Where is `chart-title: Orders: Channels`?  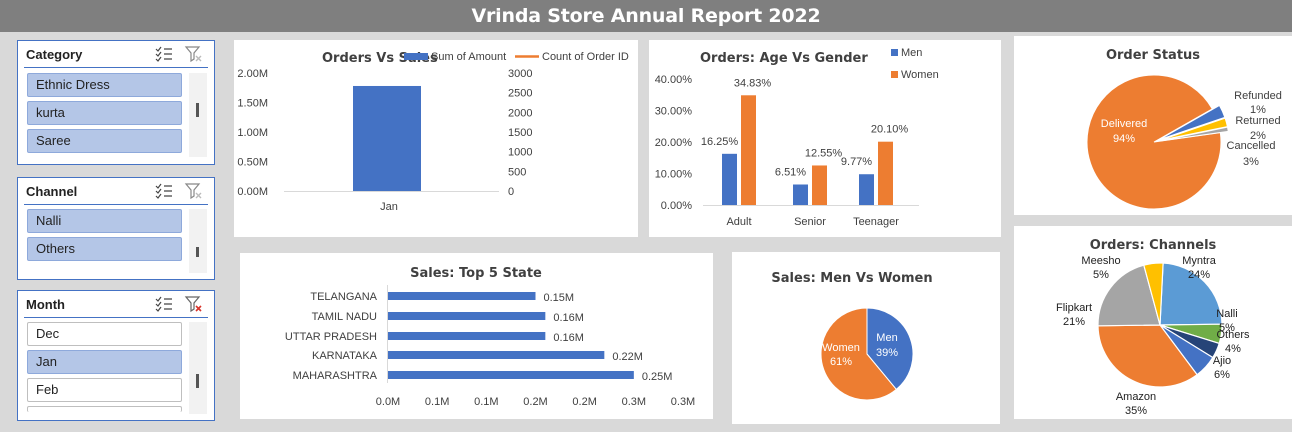
chart-title: Orders: Channels is located at coordinates (1153, 245).